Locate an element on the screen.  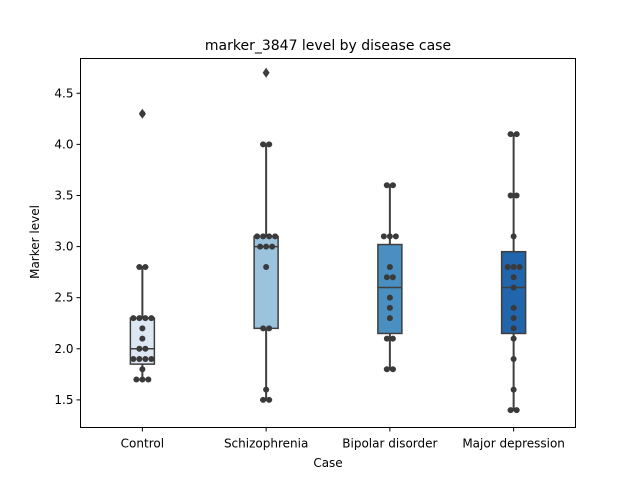
y-tick-label: 2.0 is located at coordinates (63, 349).